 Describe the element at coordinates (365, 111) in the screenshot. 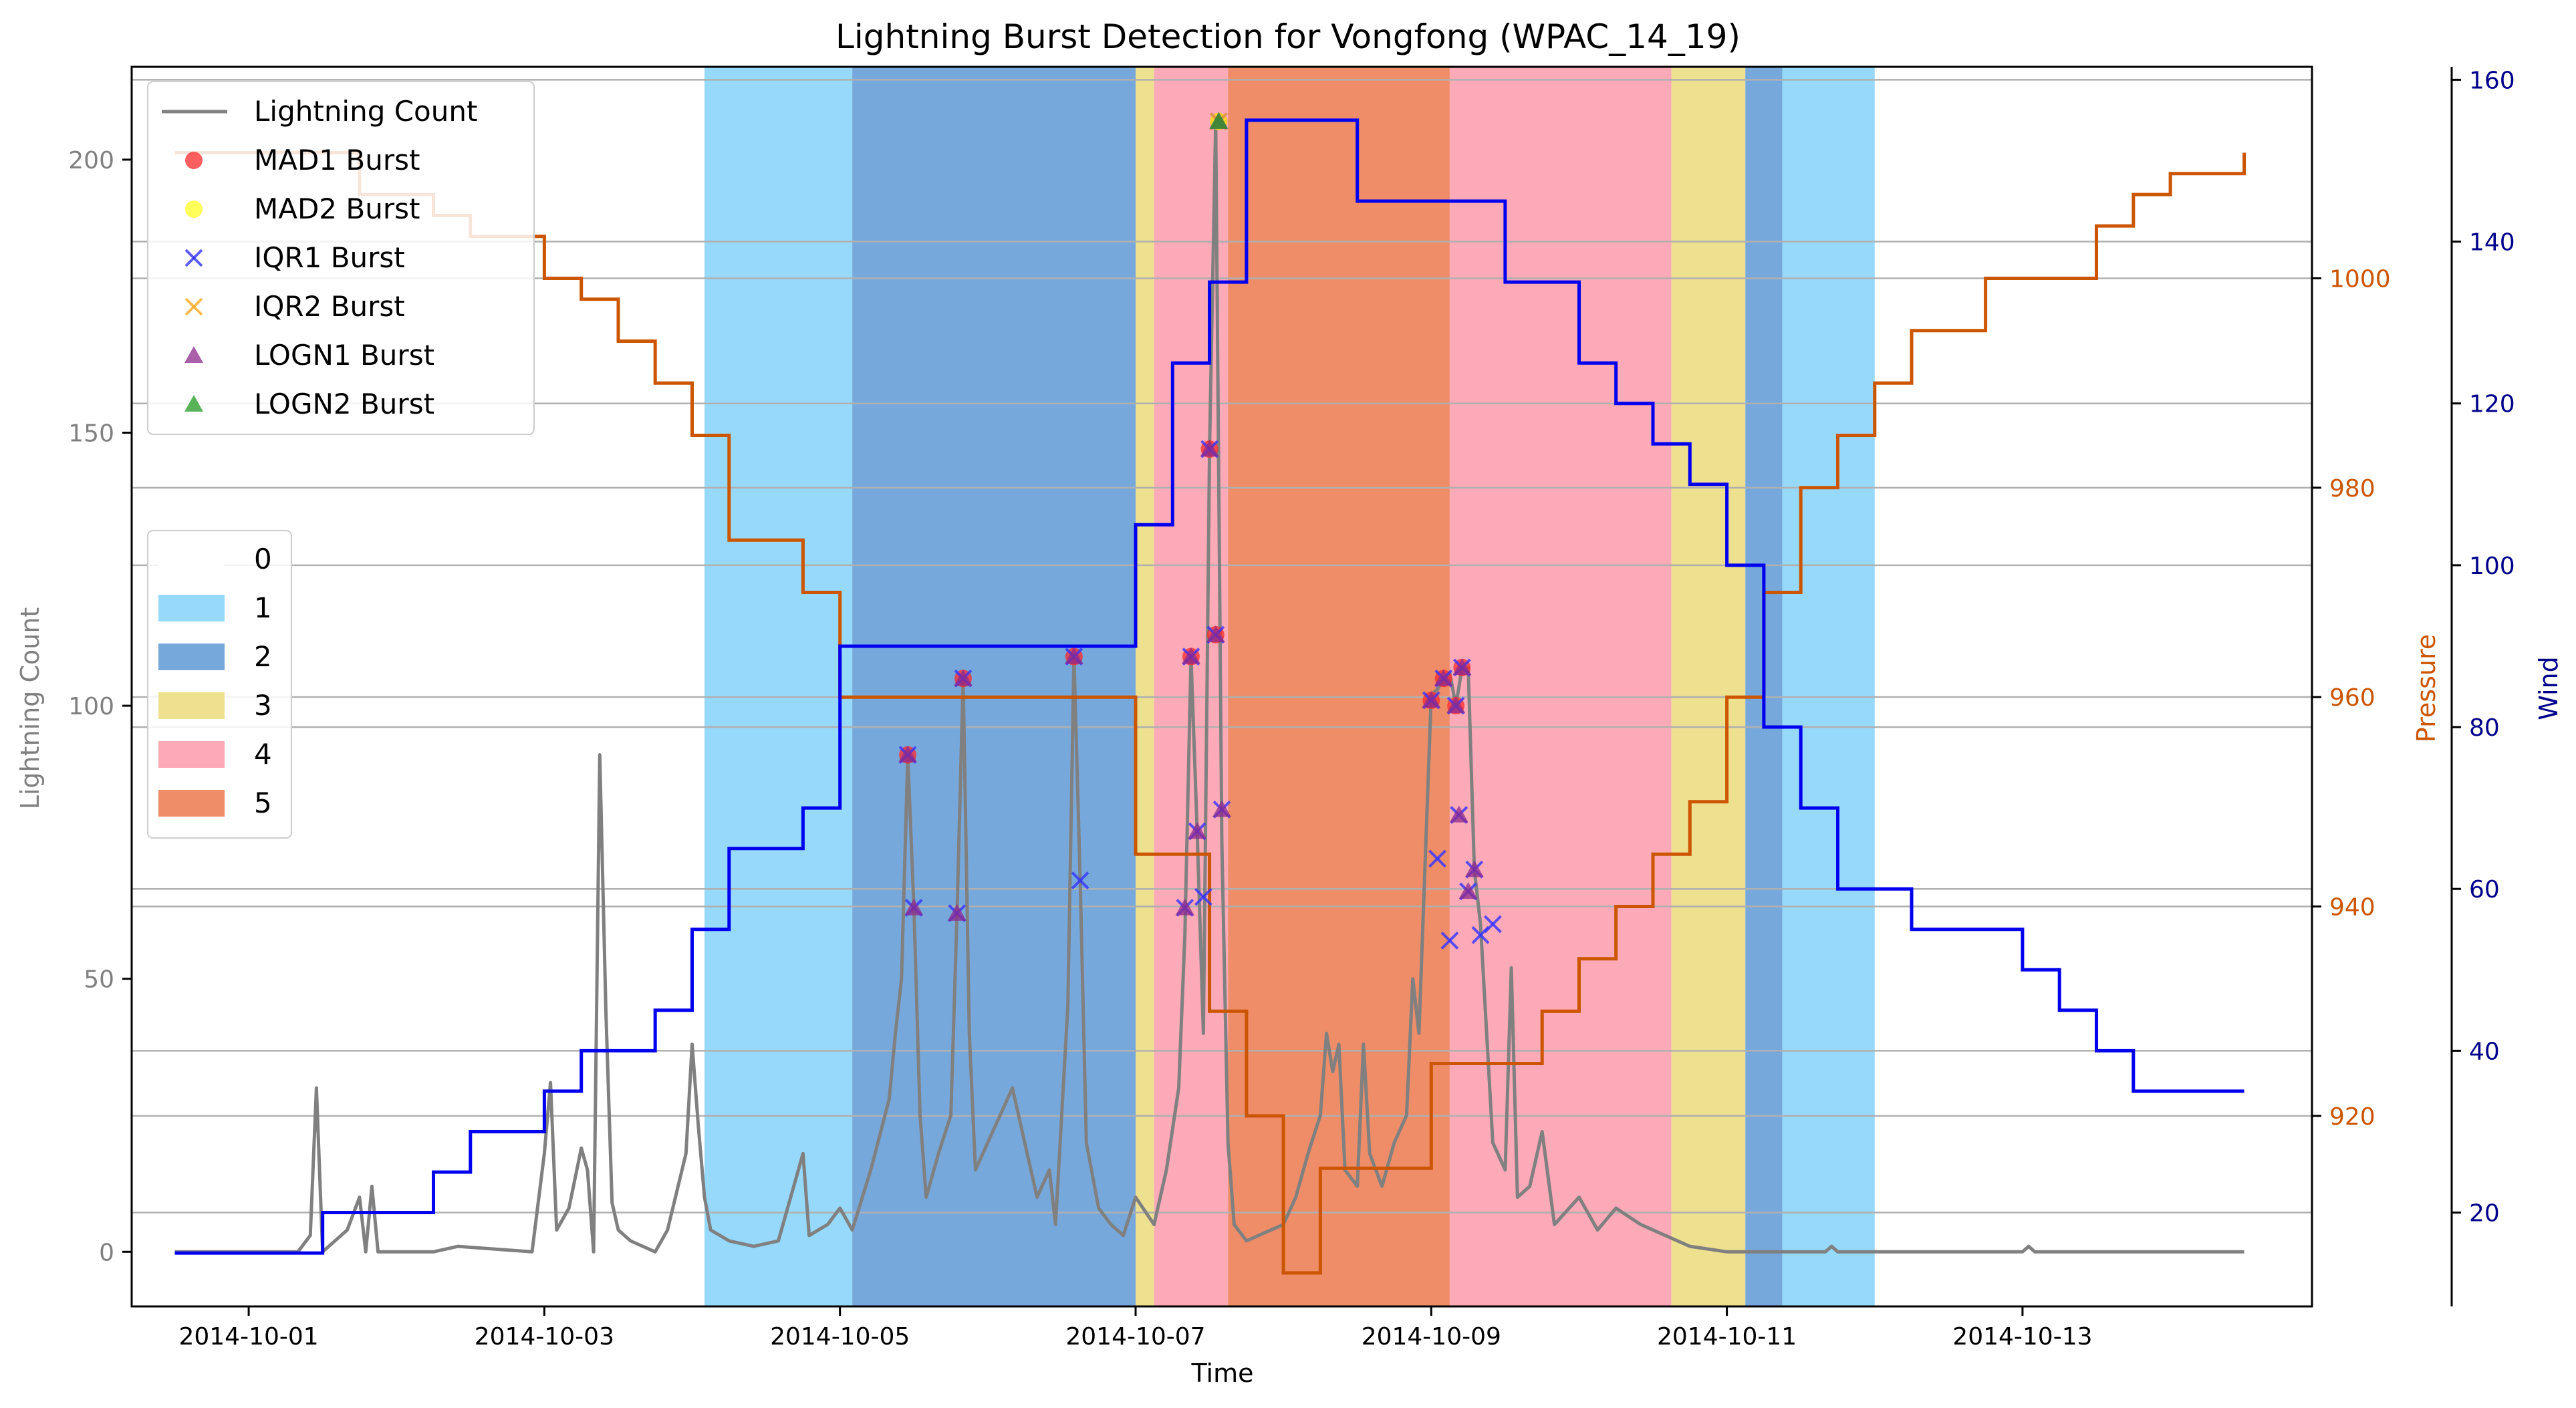

I see `legend-label: Lightning Count` at that location.